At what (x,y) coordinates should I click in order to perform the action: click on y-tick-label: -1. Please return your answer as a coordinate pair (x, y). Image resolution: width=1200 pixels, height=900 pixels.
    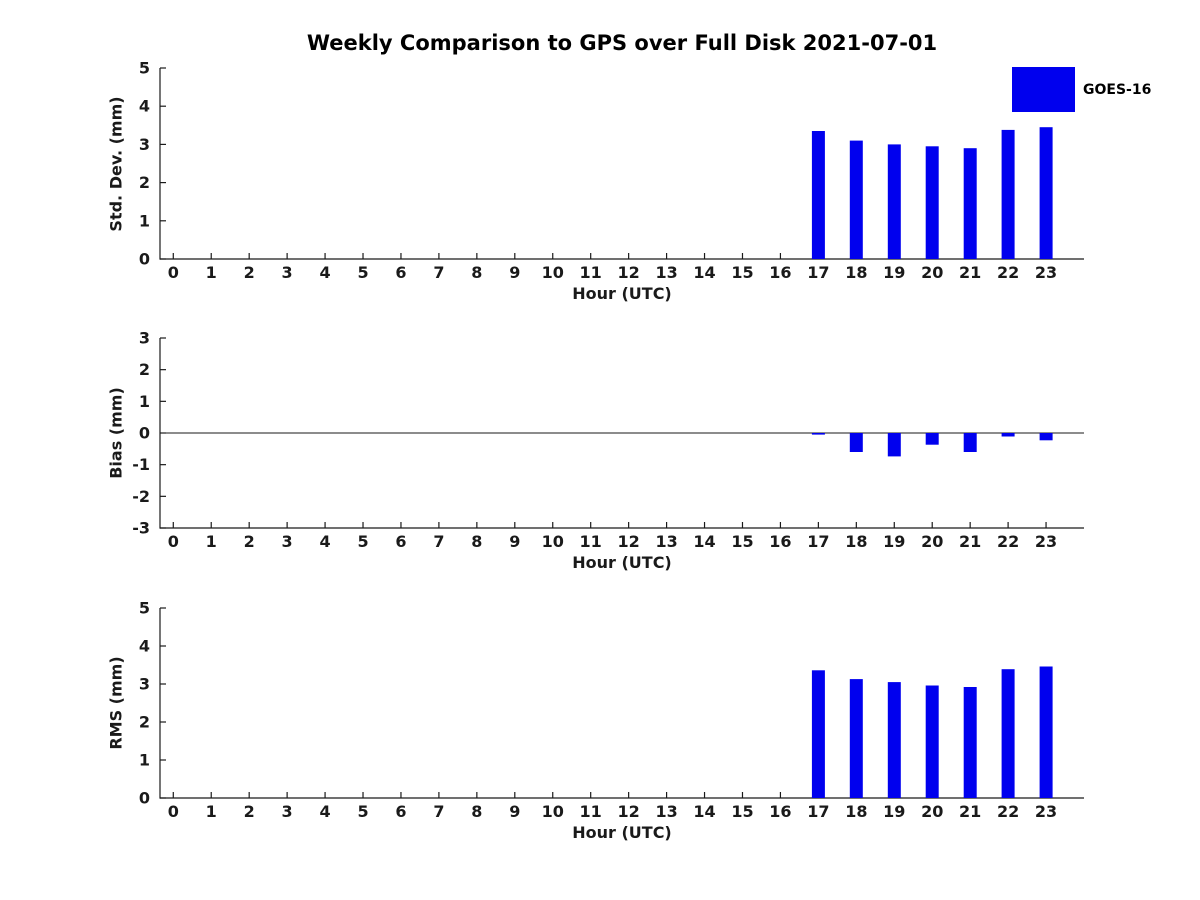
    Looking at the image, I should click on (141, 464).